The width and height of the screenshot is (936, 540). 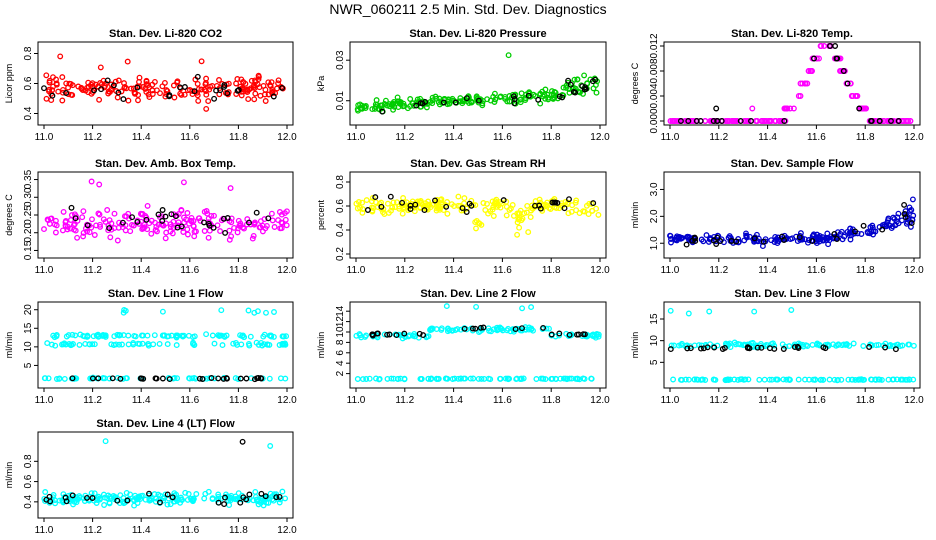 What do you see at coordinates (189, 270) in the screenshot?
I see `x-tick-label: 11.6` at bounding box center [189, 270].